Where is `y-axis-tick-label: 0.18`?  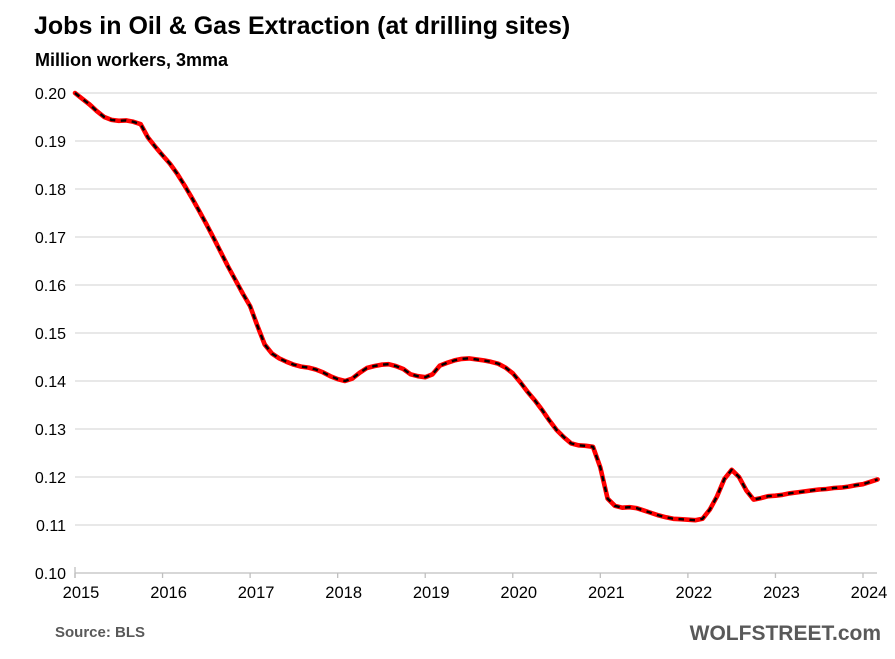 y-axis-tick-label: 0.18 is located at coordinates (50, 190).